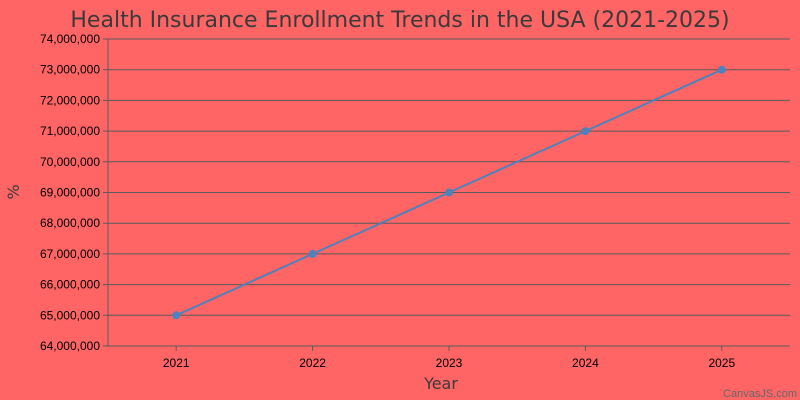  I want to click on y-tick-label: 73,000,000, so click(70, 70).